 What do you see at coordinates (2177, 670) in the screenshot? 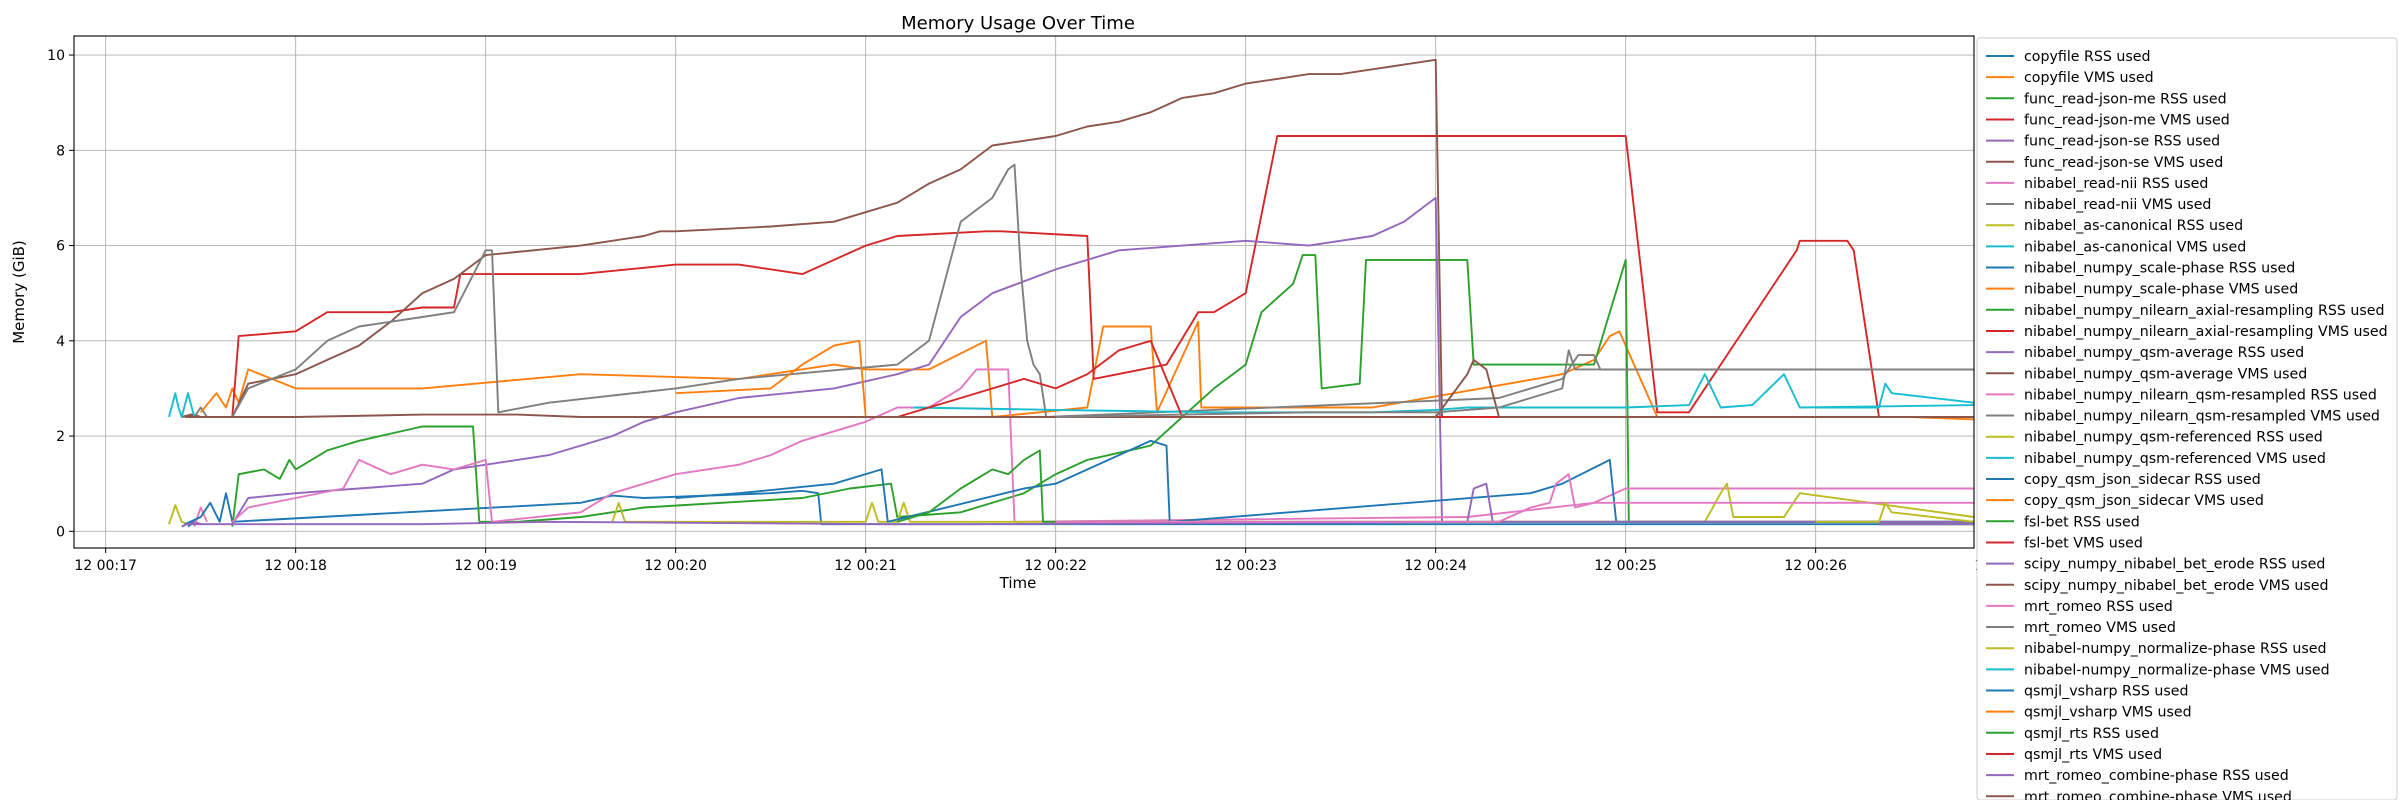
I see `legend-label: nibabel-numpy_normalize-phase VMS used` at bounding box center [2177, 670].